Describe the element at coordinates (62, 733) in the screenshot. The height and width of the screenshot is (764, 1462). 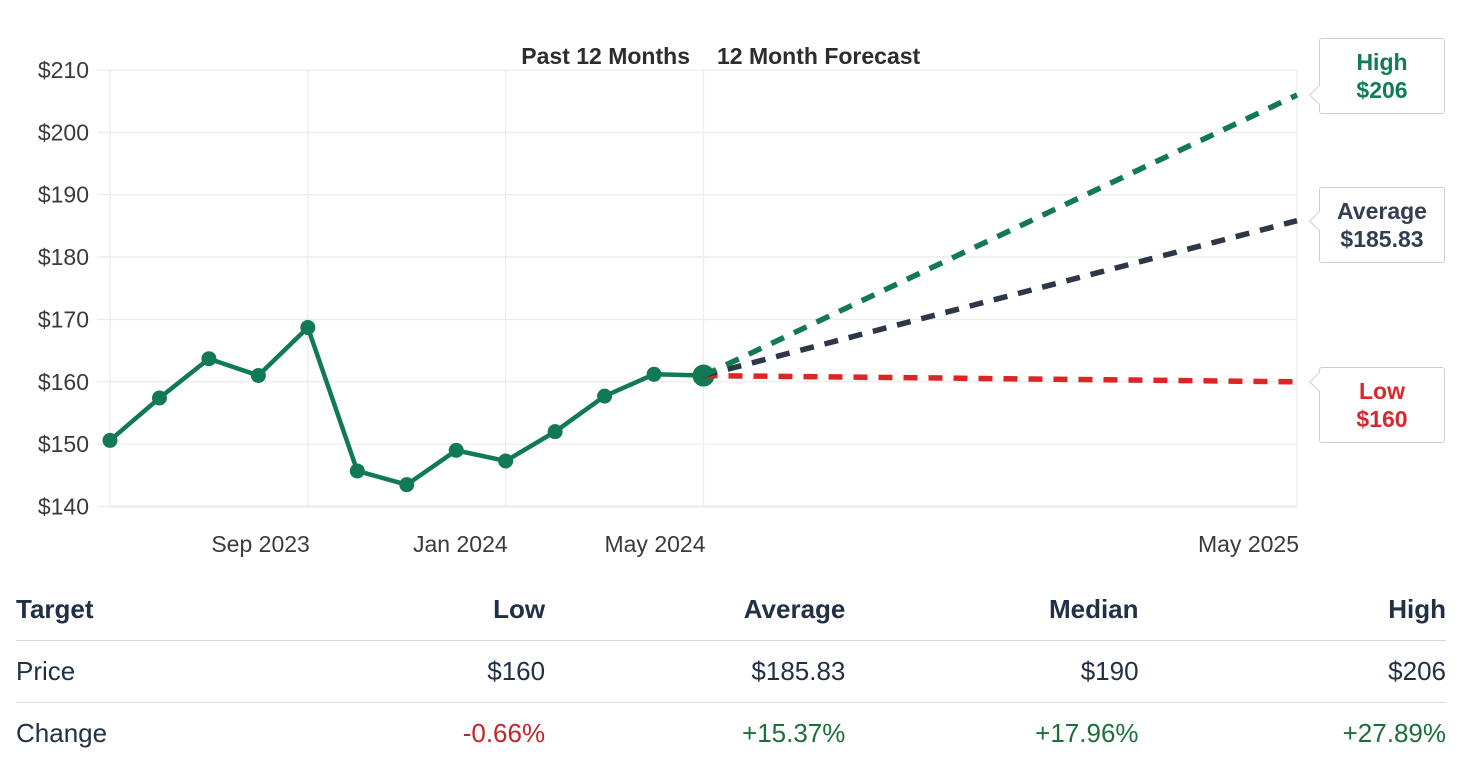
I see `change-row-label: Change` at that location.